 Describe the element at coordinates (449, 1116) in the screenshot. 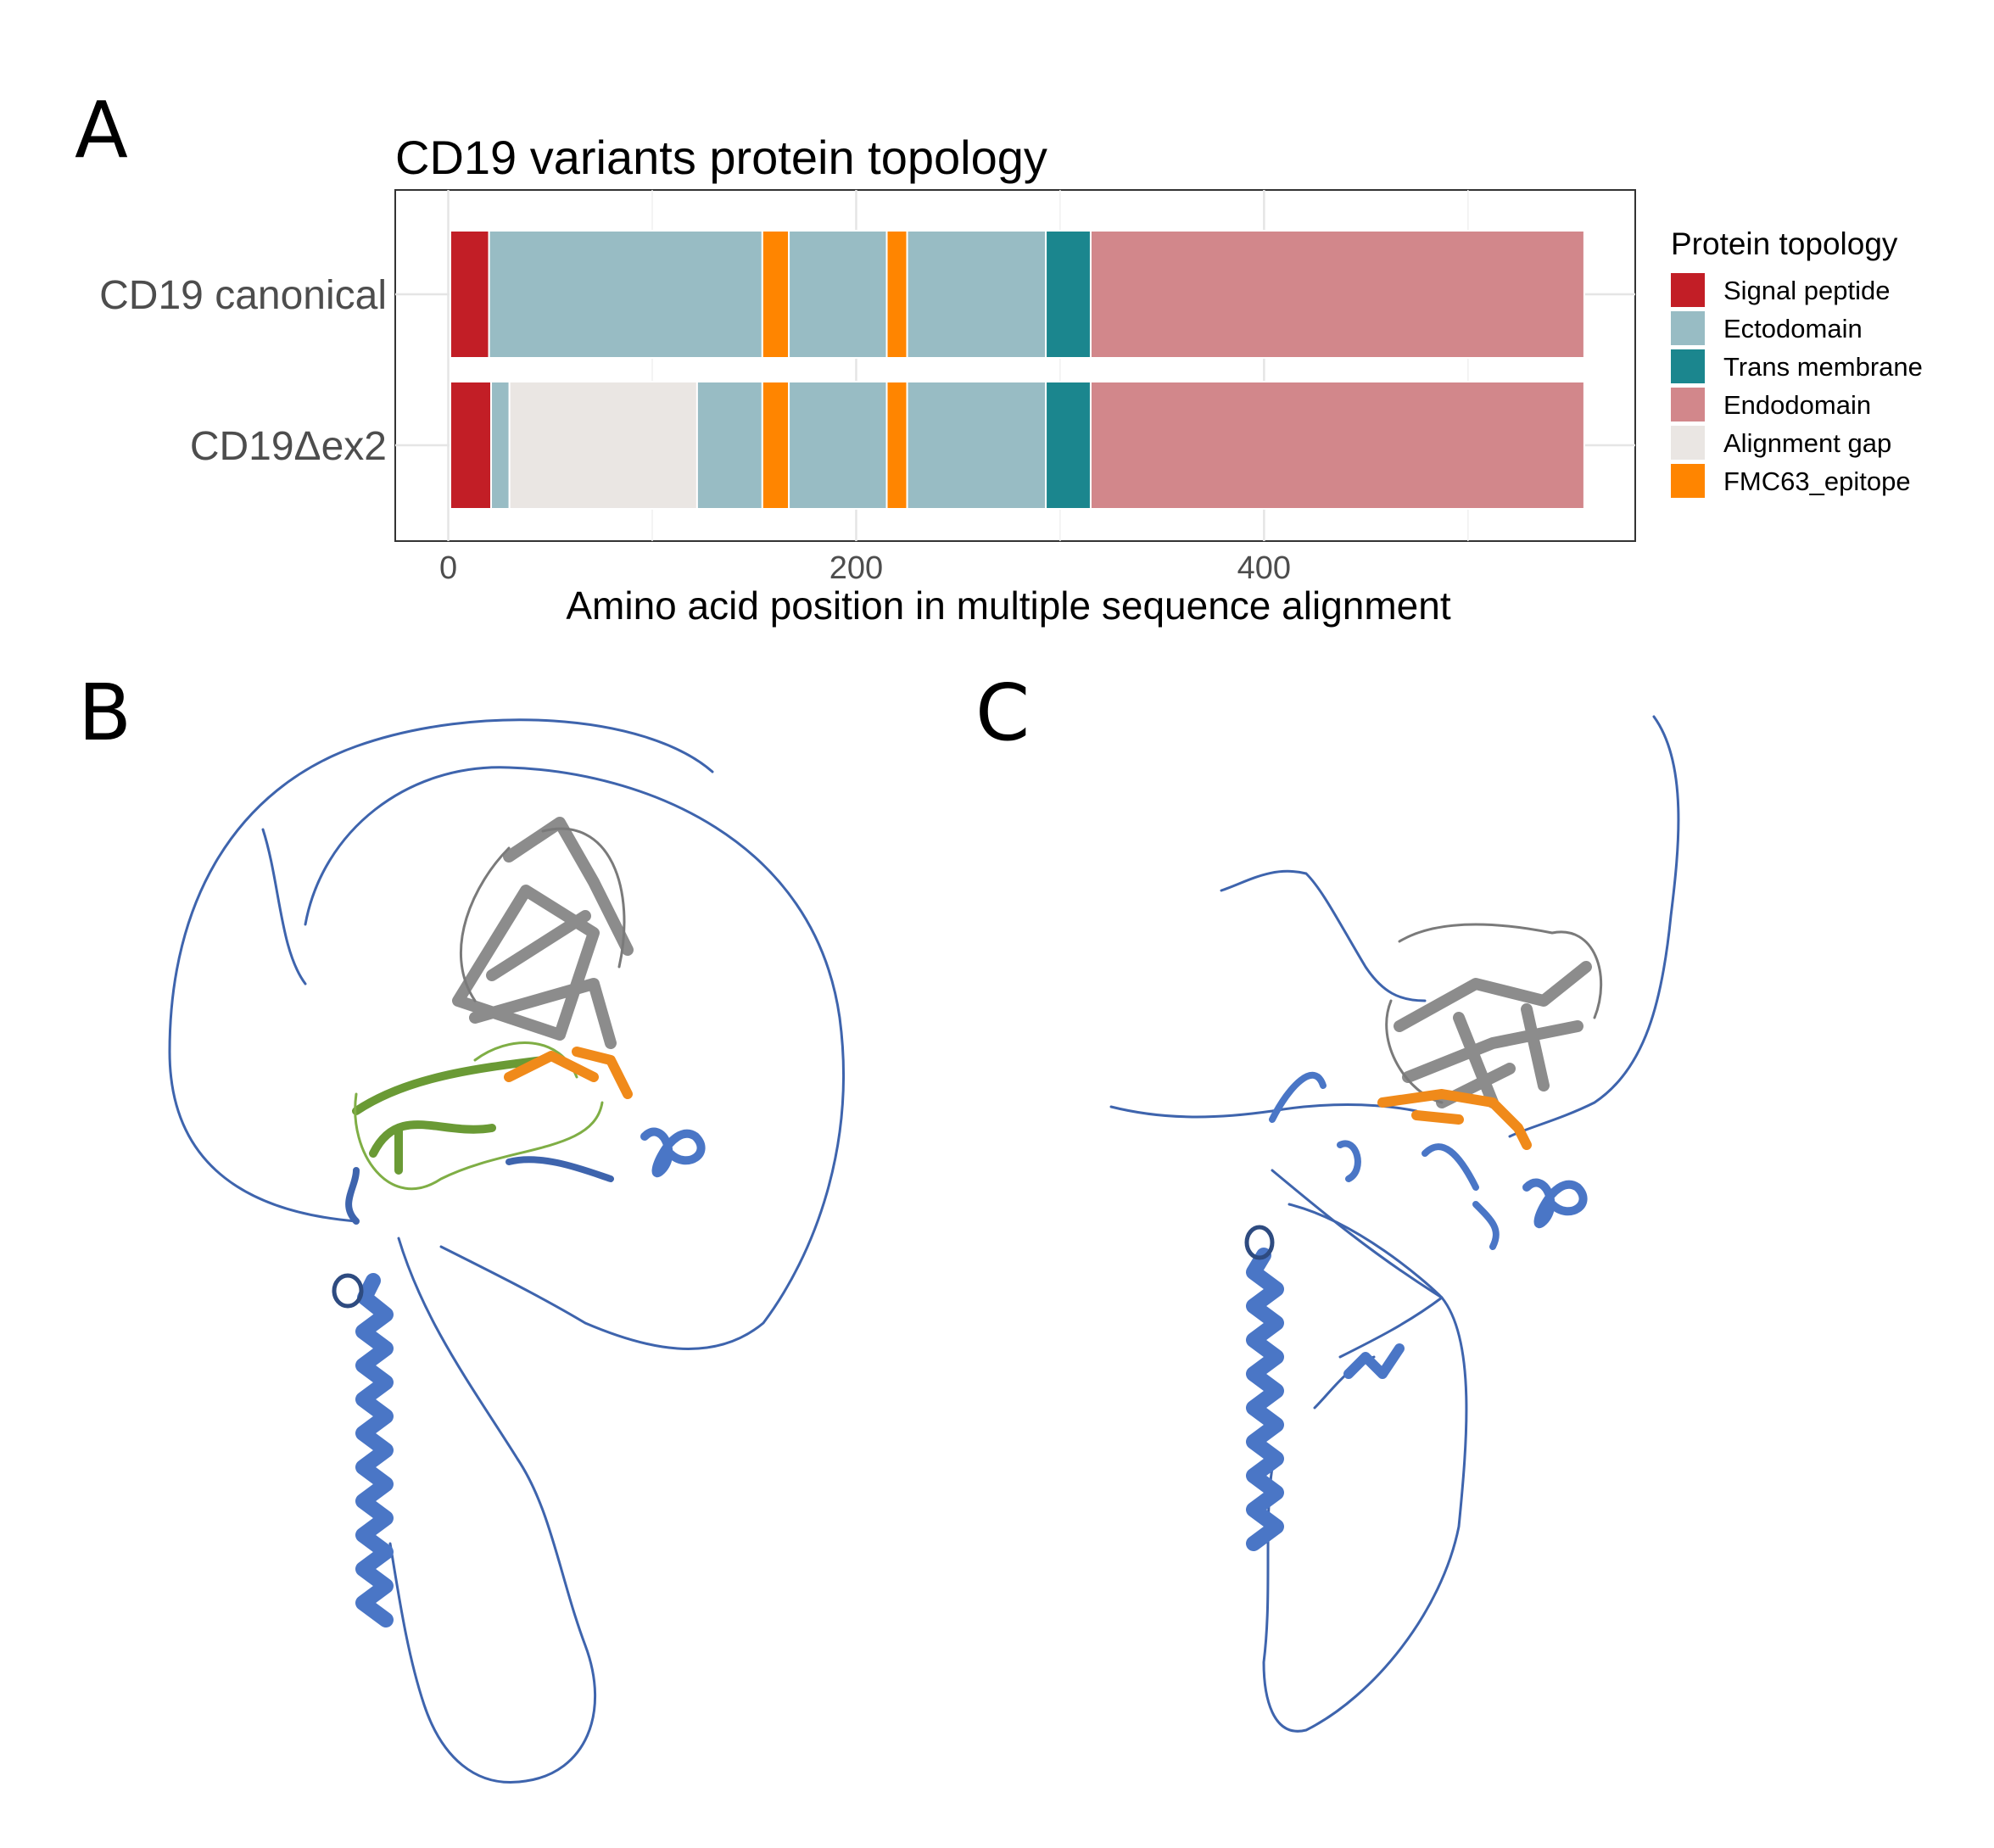

I see `deleted-region-strands` at that location.